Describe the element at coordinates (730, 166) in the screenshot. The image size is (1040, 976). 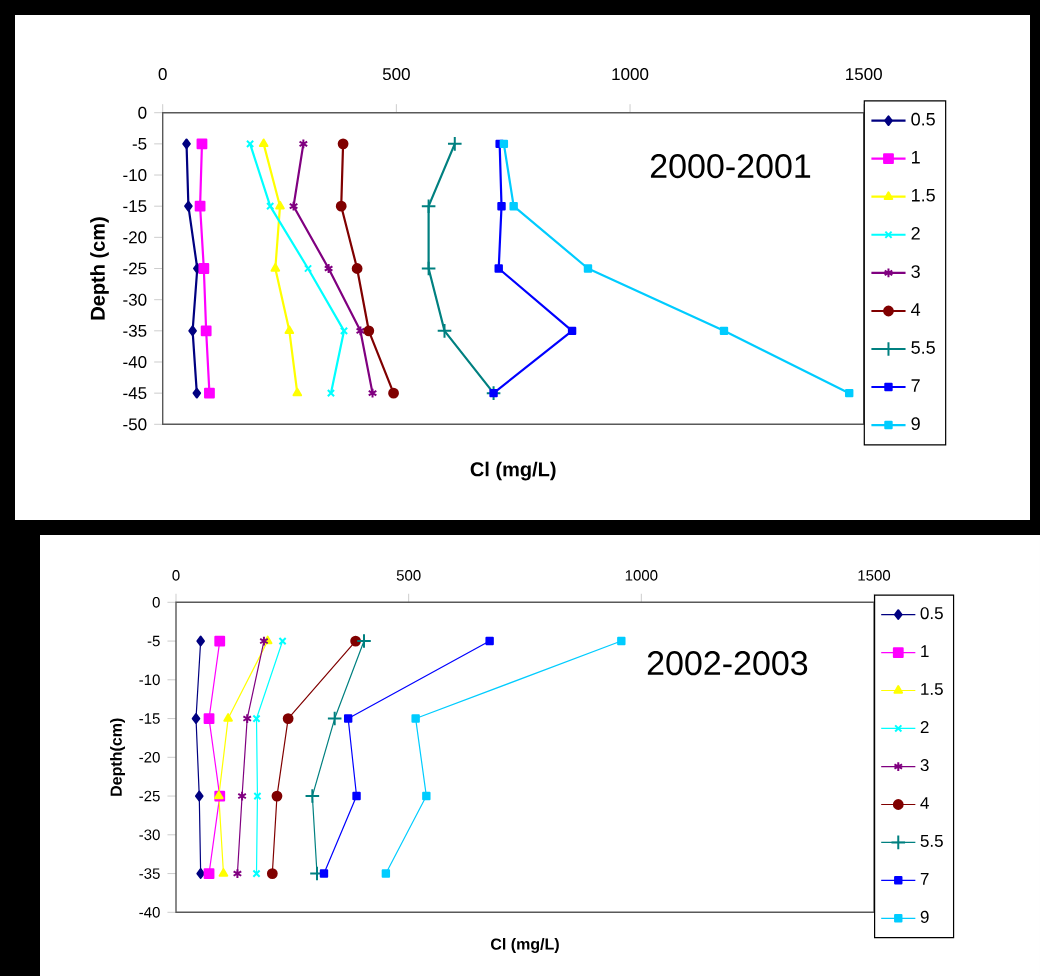
I see `text: 2000-2001` at that location.